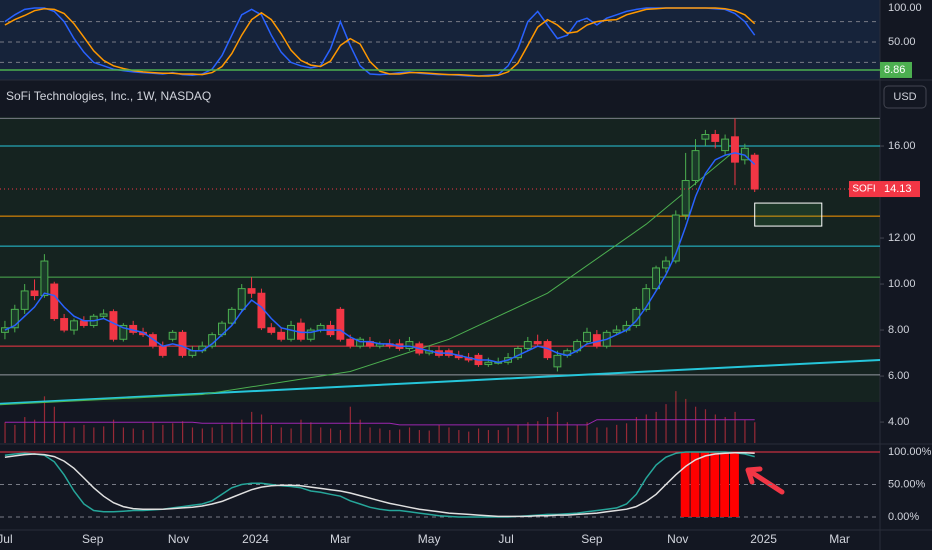  Describe the element at coordinates (705, 485) in the screenshot. I see `signal-bar` at that location.